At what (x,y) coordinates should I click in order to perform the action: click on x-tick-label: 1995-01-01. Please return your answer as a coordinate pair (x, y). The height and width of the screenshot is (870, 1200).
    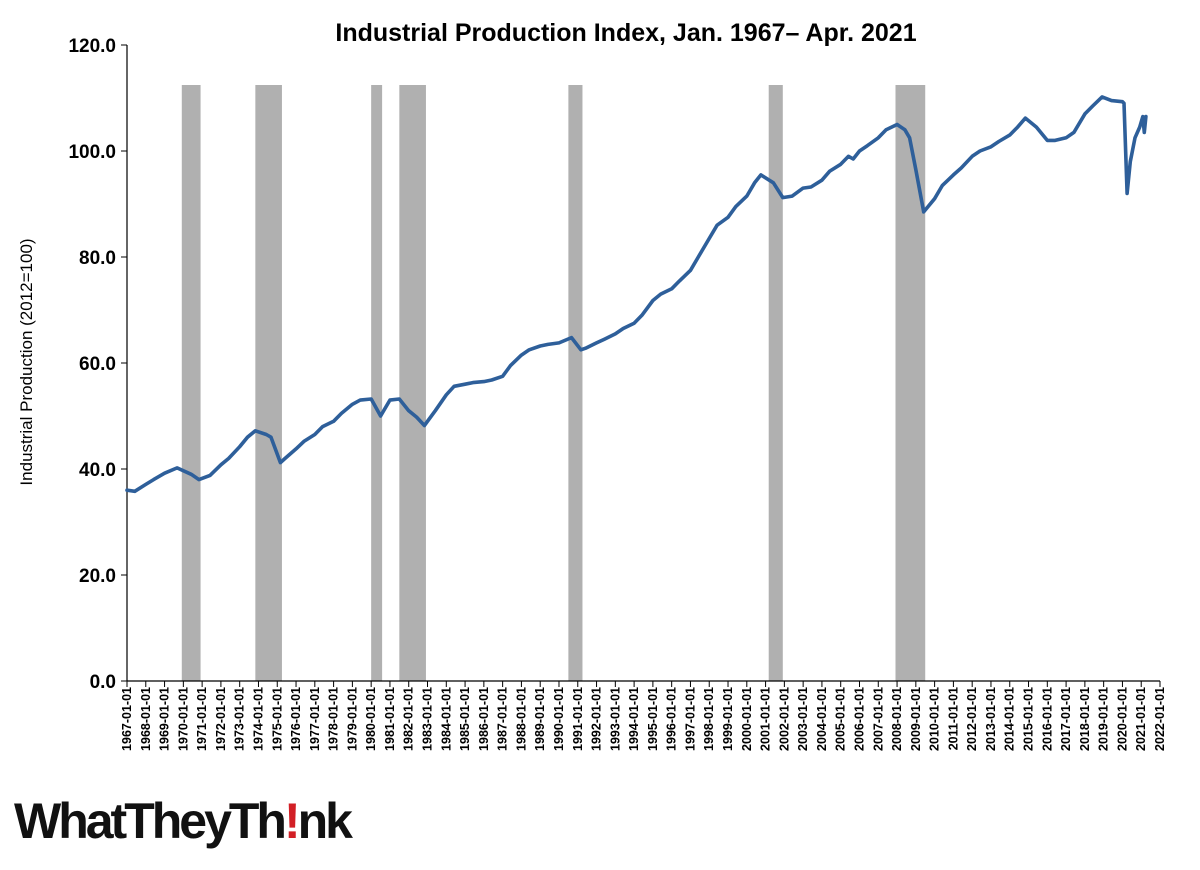
    Looking at the image, I should click on (653, 719).